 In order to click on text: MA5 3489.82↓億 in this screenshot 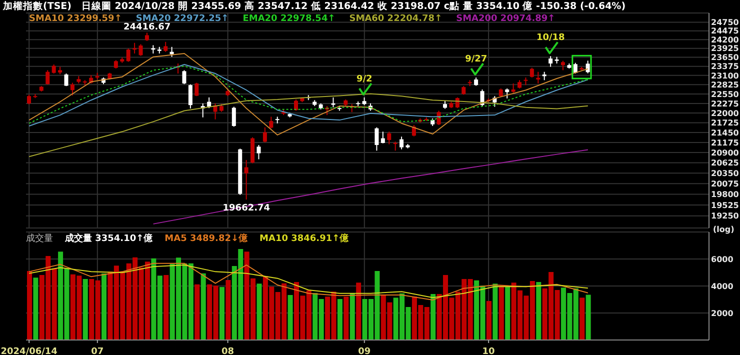, I will do `click(206, 238)`.